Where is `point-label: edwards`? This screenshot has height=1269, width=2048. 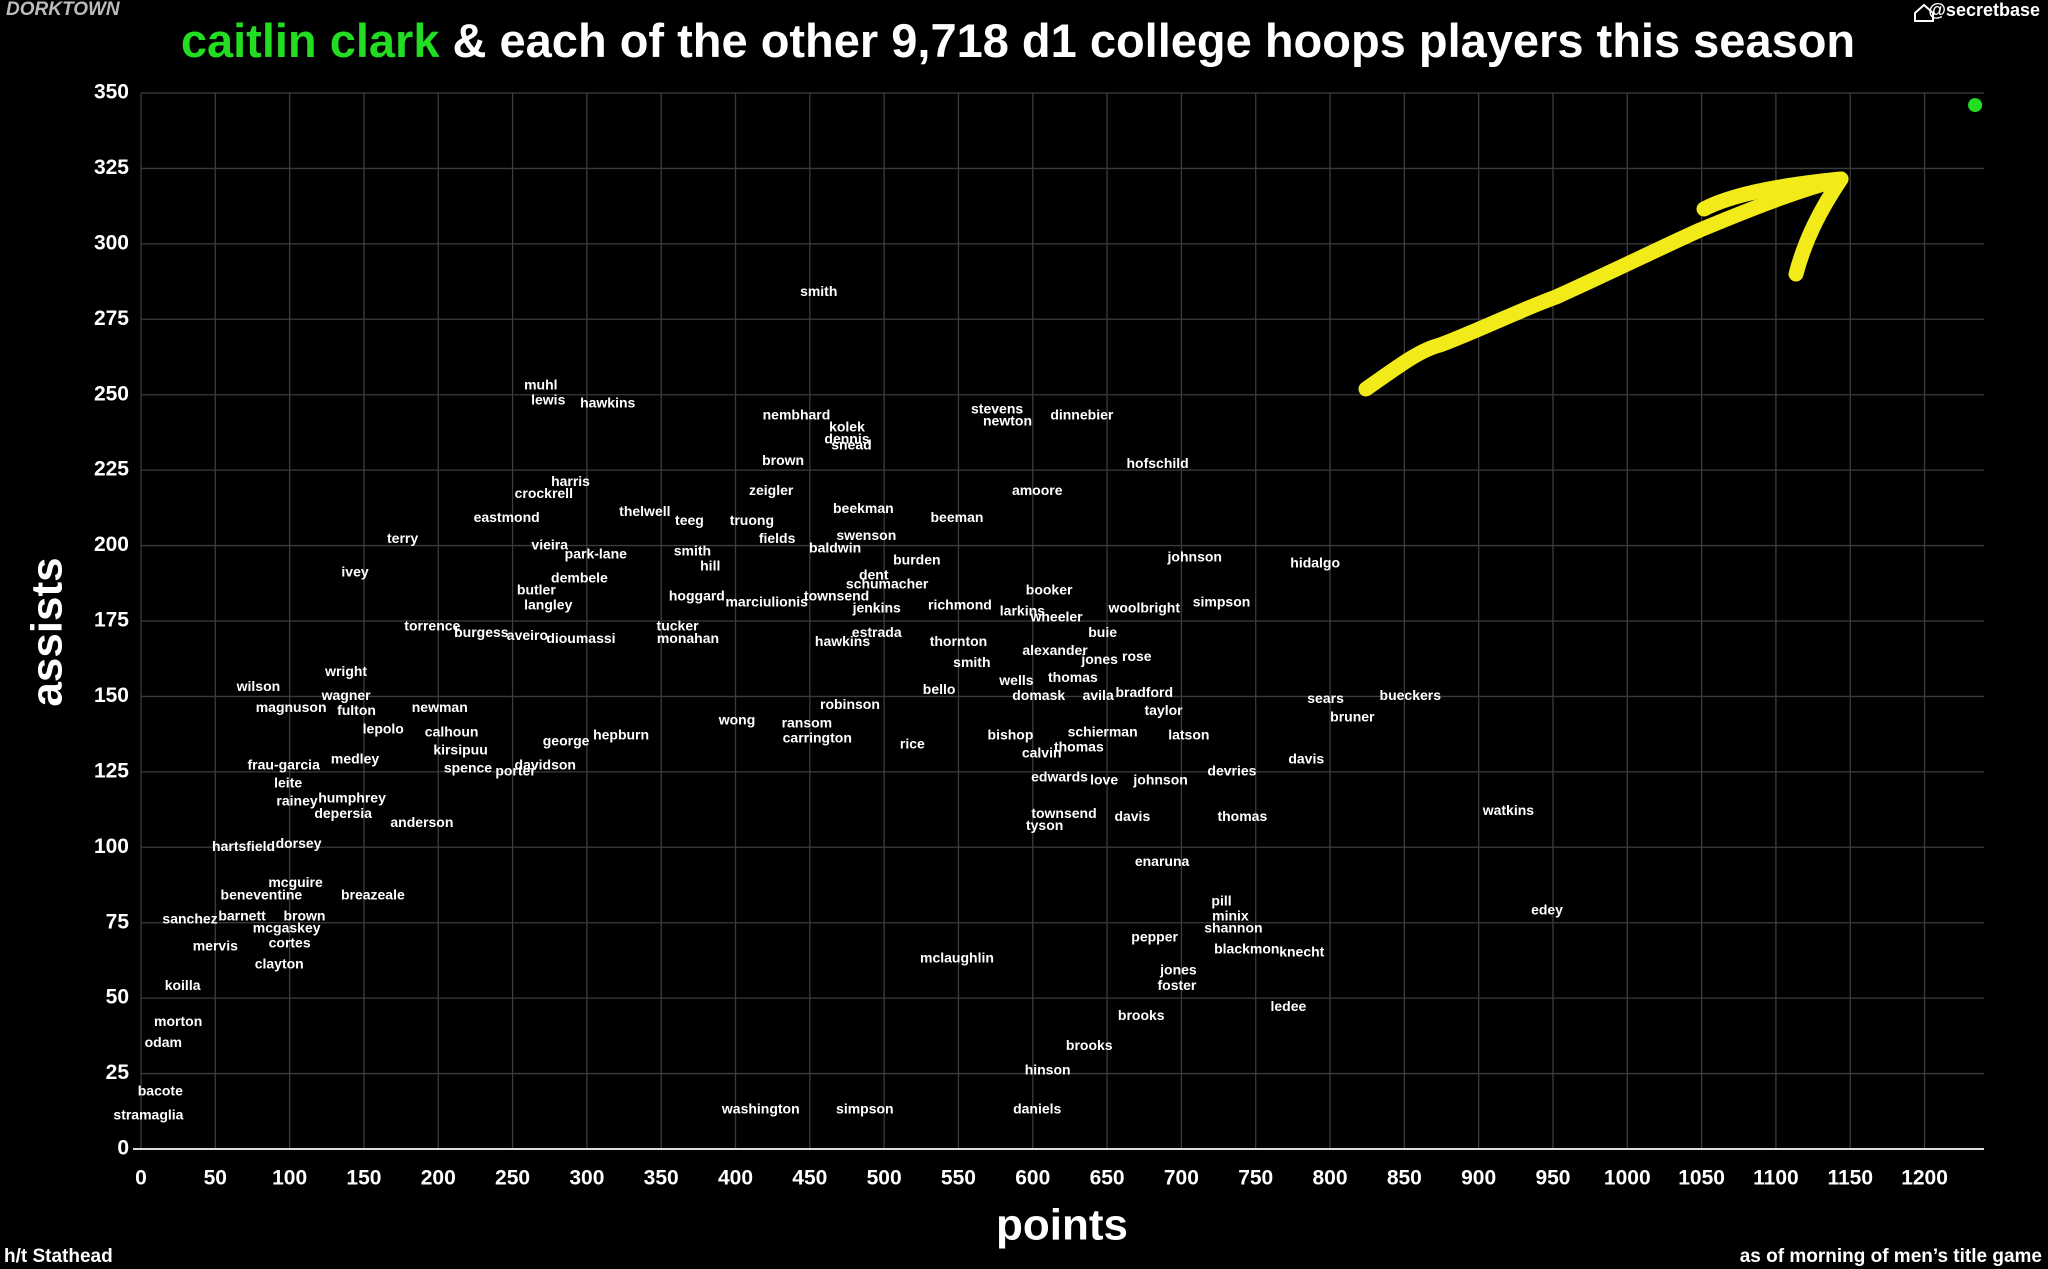 point-label: edwards is located at coordinates (1059, 777).